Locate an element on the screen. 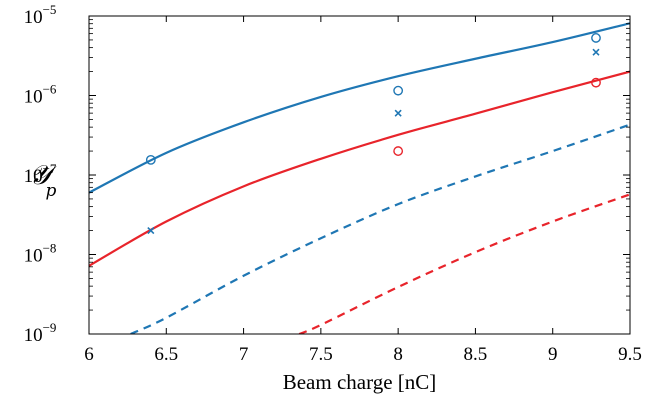 This screenshot has height=400, width=669. x-tick-label: 8 is located at coordinates (398, 354).